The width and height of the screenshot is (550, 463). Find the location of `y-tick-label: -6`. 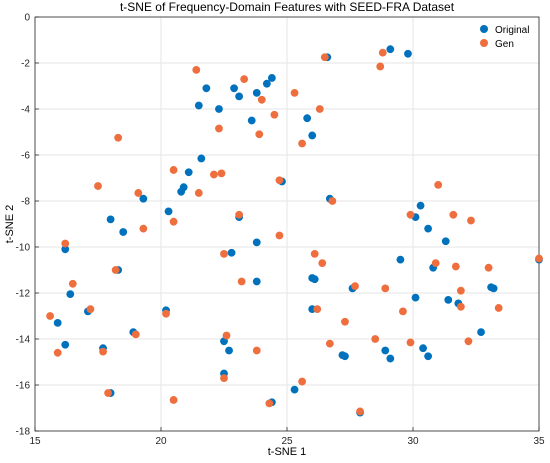

y-tick-label: -6 is located at coordinates (25, 156).